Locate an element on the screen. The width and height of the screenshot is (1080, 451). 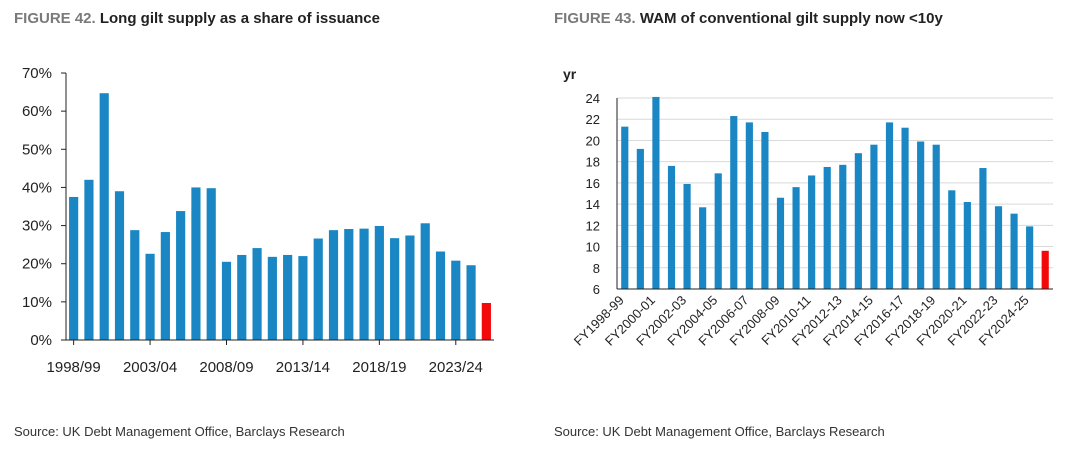
bar-2013/14 is located at coordinates (303, 298).